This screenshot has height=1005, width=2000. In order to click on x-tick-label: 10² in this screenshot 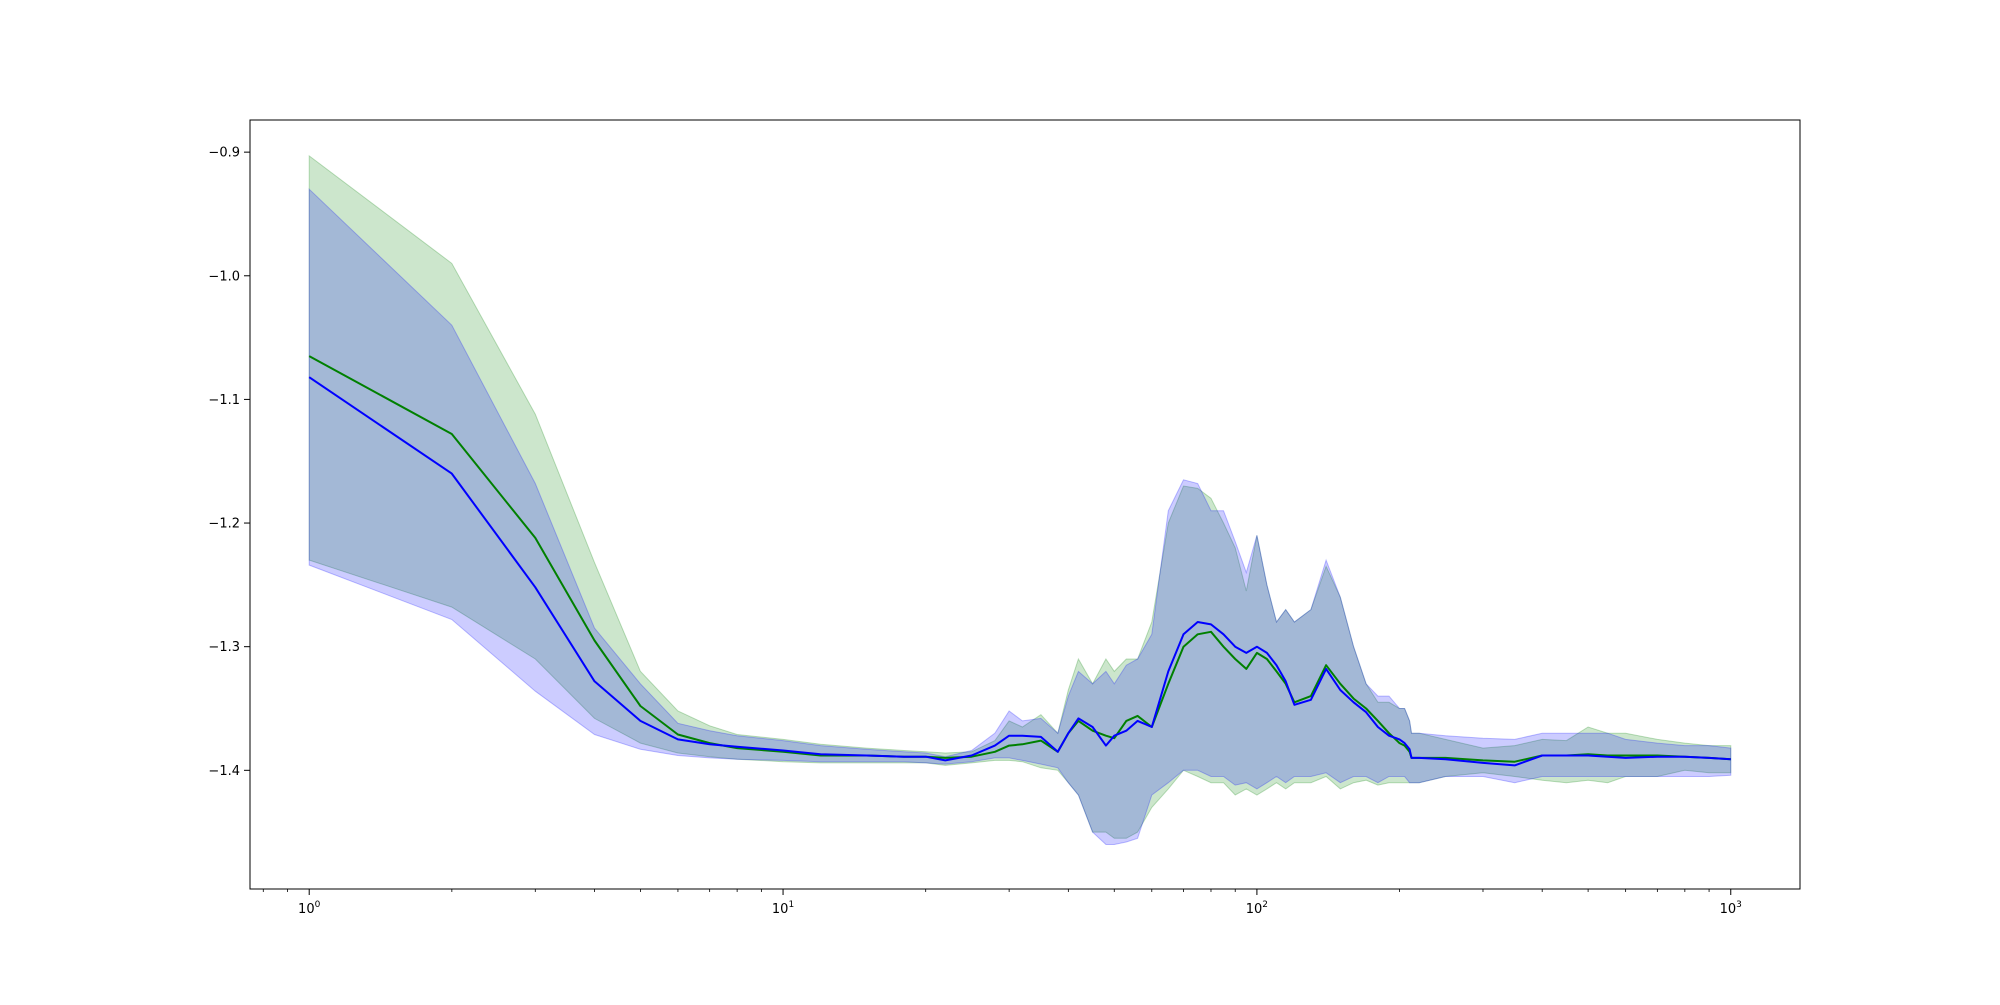, I will do `click(1257, 908)`.